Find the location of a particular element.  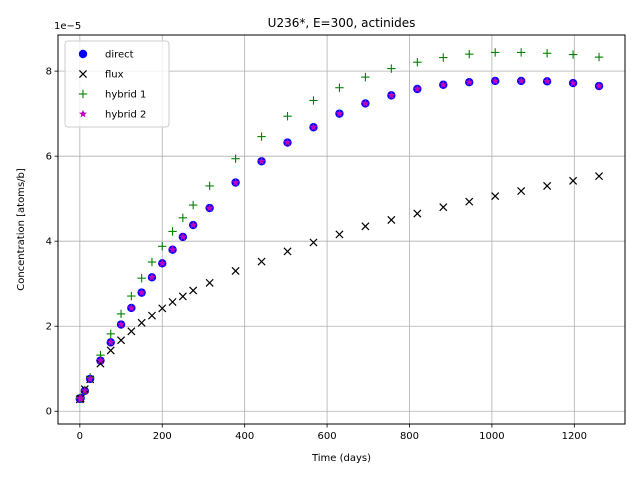

legend-box is located at coordinates (117, 84).